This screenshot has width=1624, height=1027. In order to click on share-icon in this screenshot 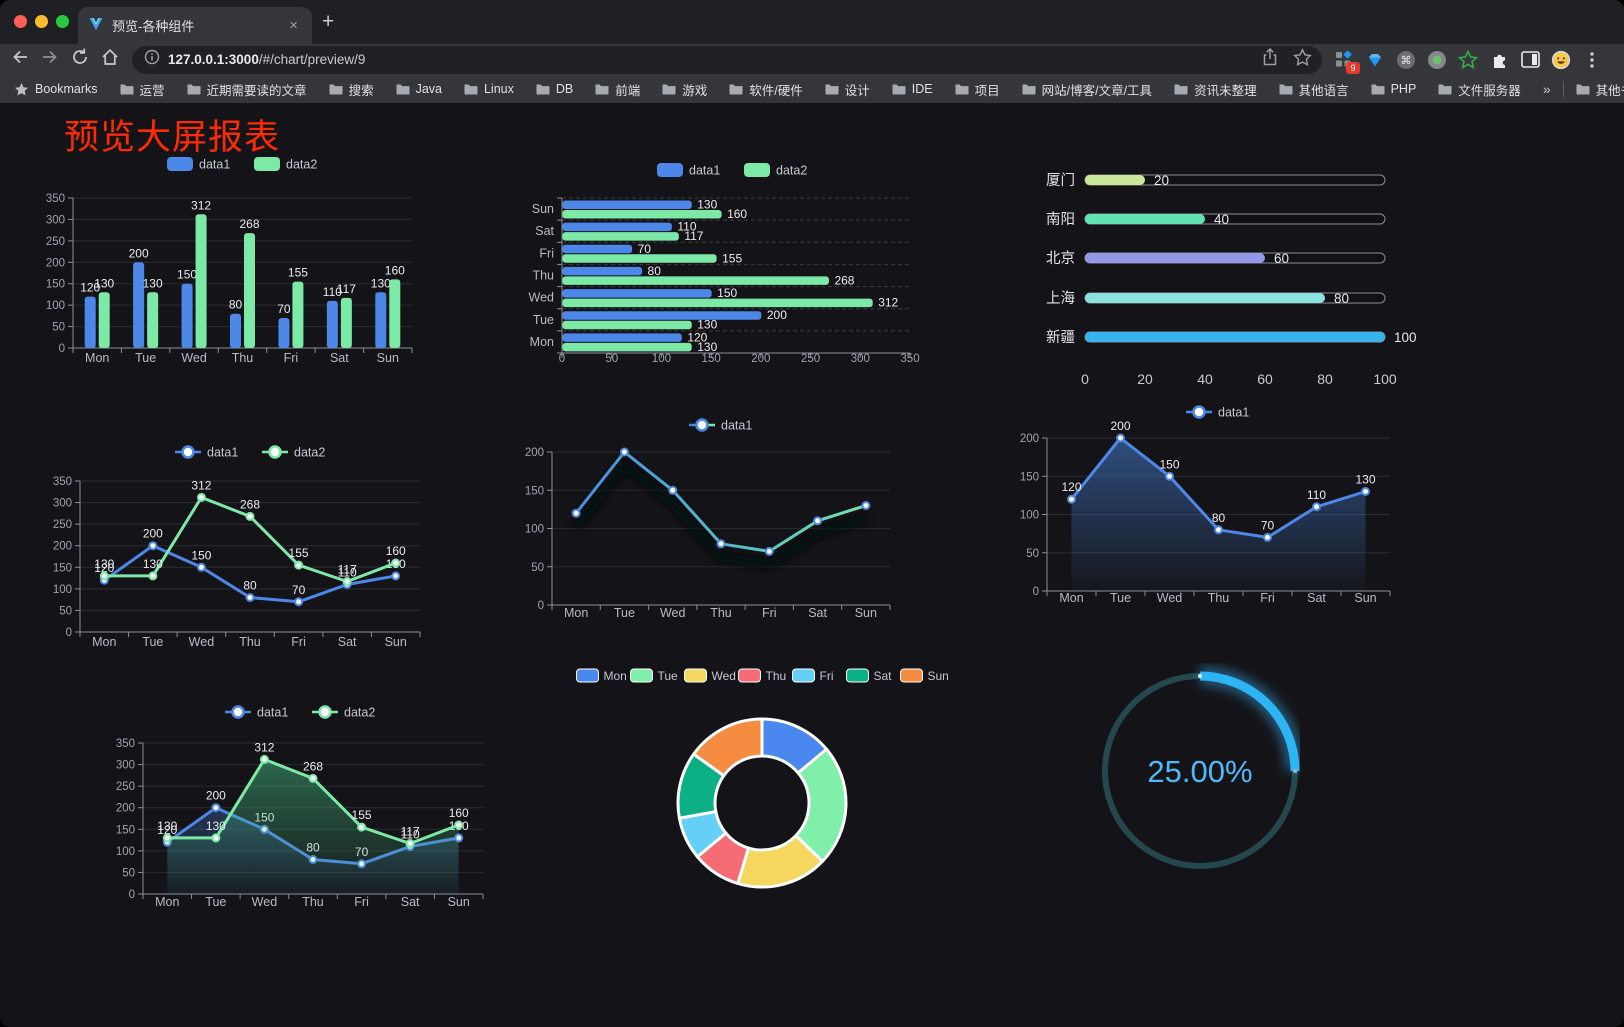, I will do `click(1270, 59)`.